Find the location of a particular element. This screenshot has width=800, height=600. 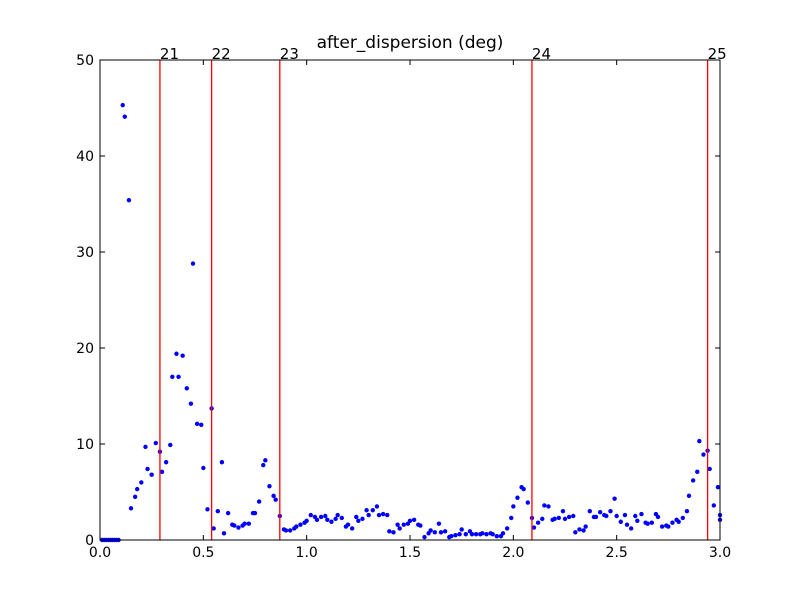

vertical-line-label-25: 25 is located at coordinates (717, 54).